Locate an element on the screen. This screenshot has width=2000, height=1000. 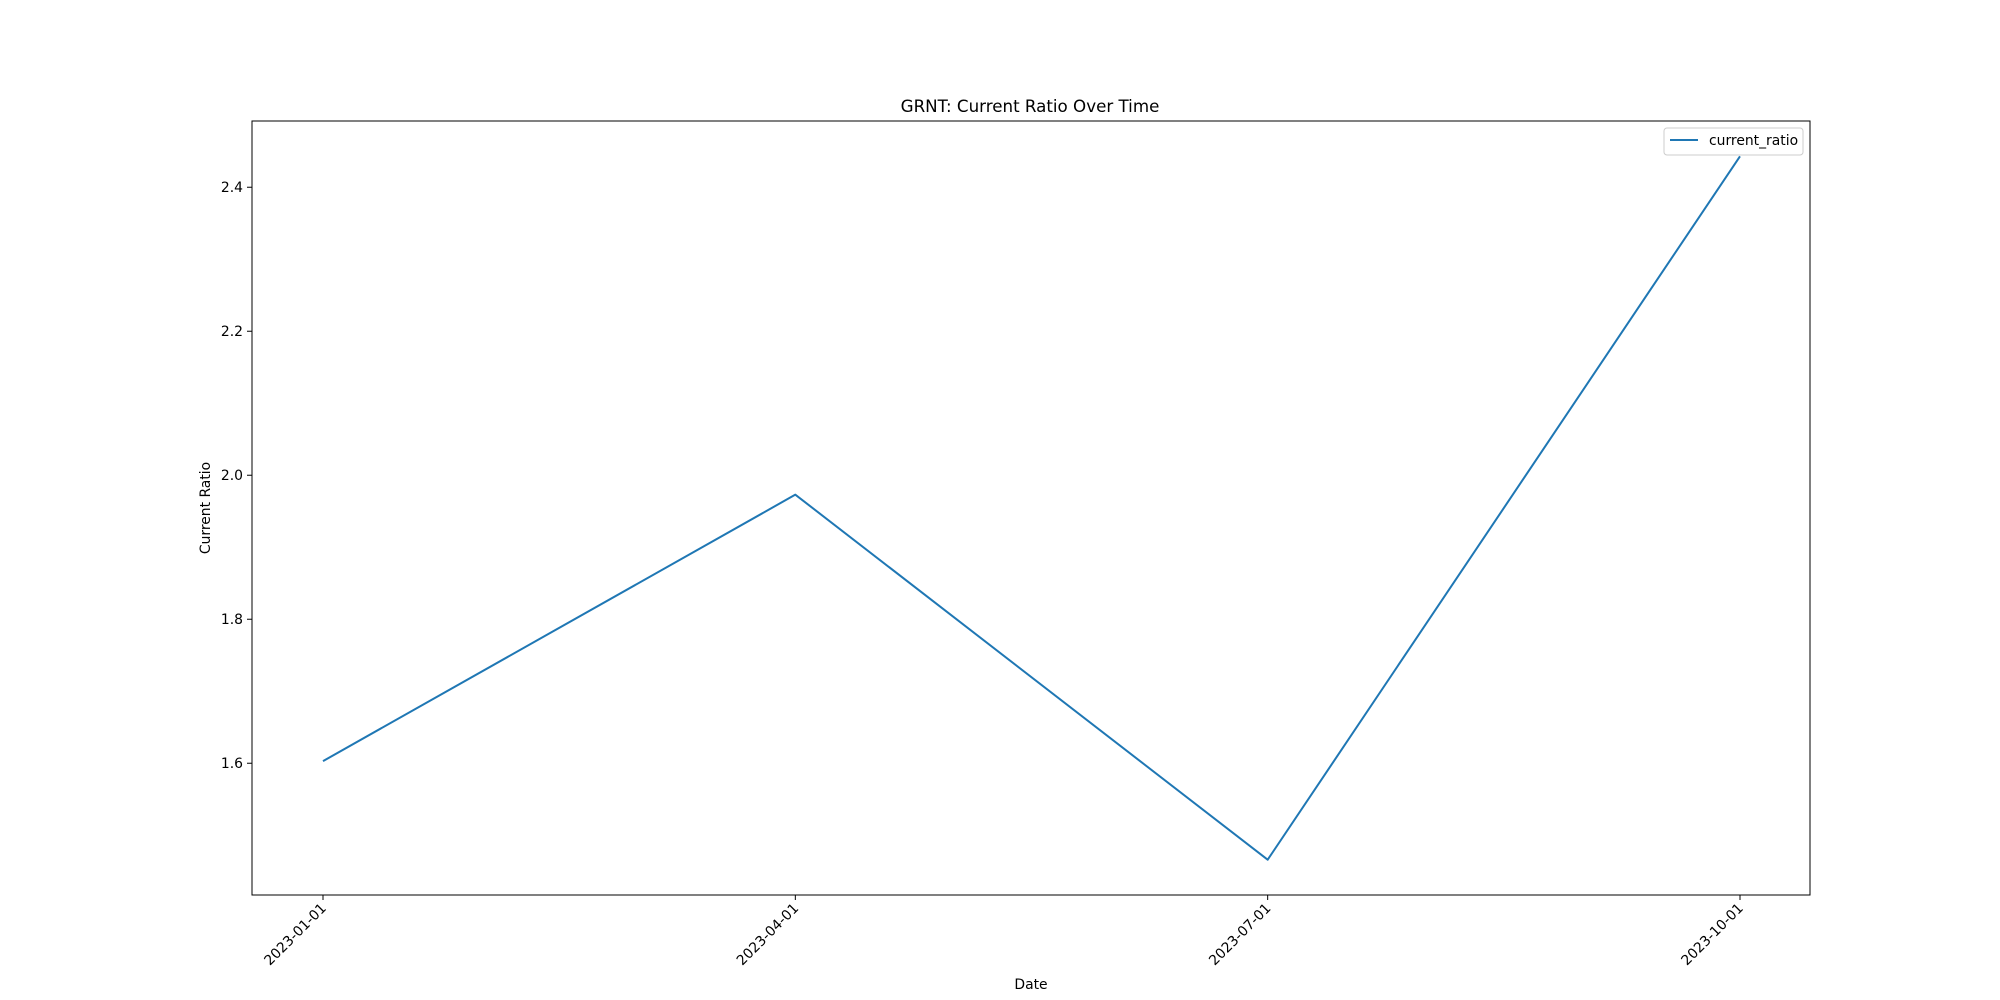
y-tick-label: 2.4 is located at coordinates (232, 188).